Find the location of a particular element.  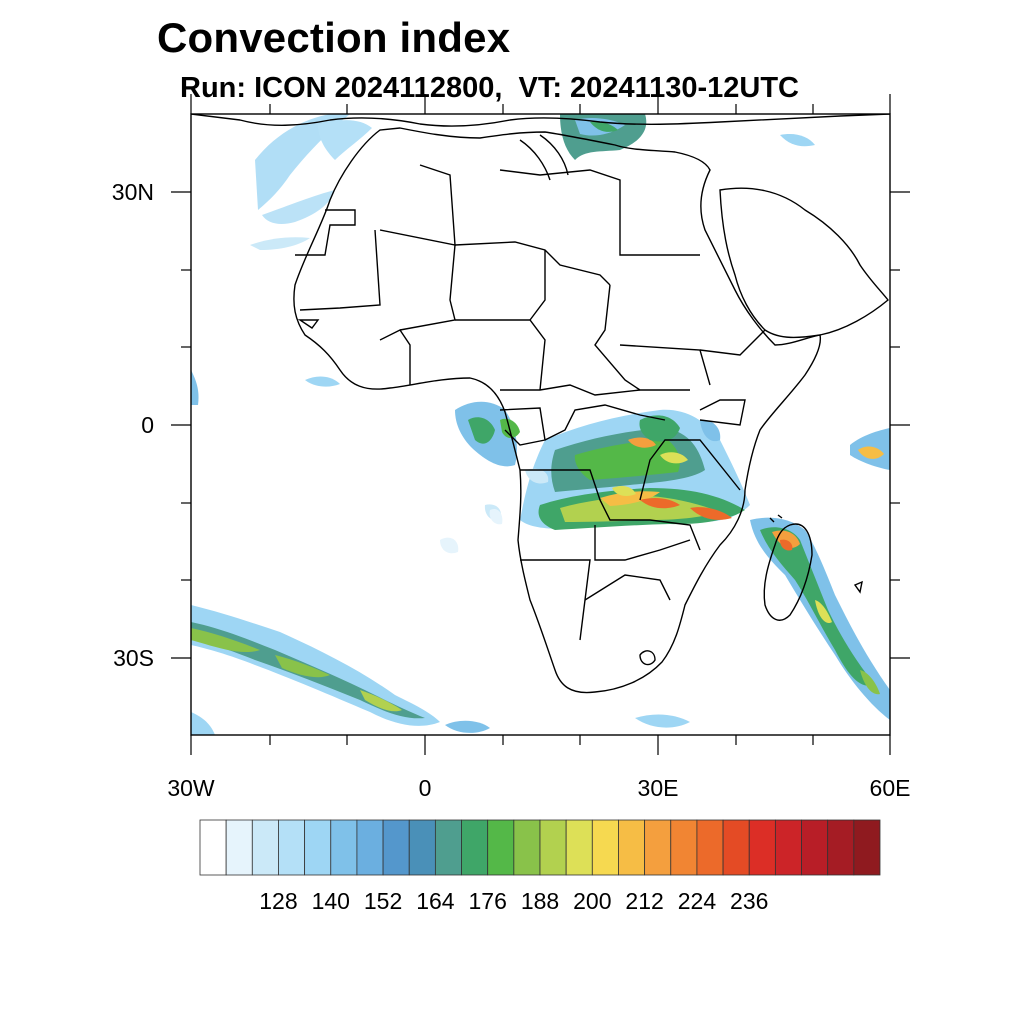

colorbar is located at coordinates (540, 847).